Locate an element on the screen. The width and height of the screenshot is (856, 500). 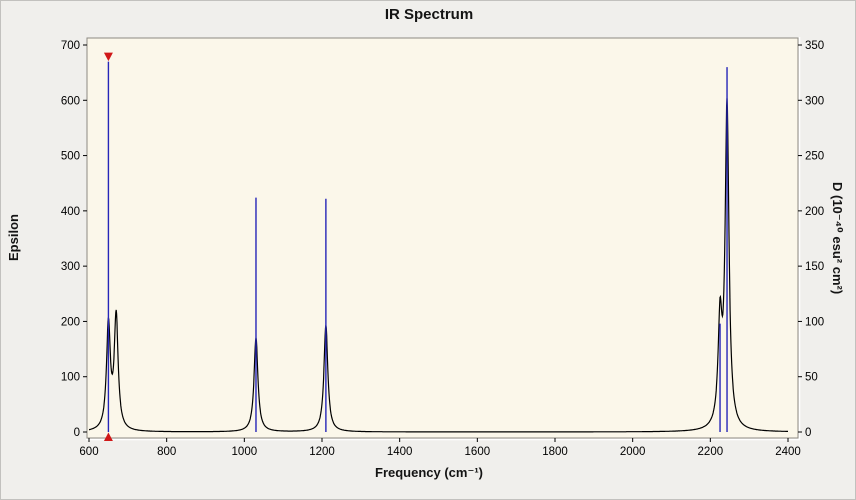
chart-title: IR Spectrum is located at coordinates (429, 14).